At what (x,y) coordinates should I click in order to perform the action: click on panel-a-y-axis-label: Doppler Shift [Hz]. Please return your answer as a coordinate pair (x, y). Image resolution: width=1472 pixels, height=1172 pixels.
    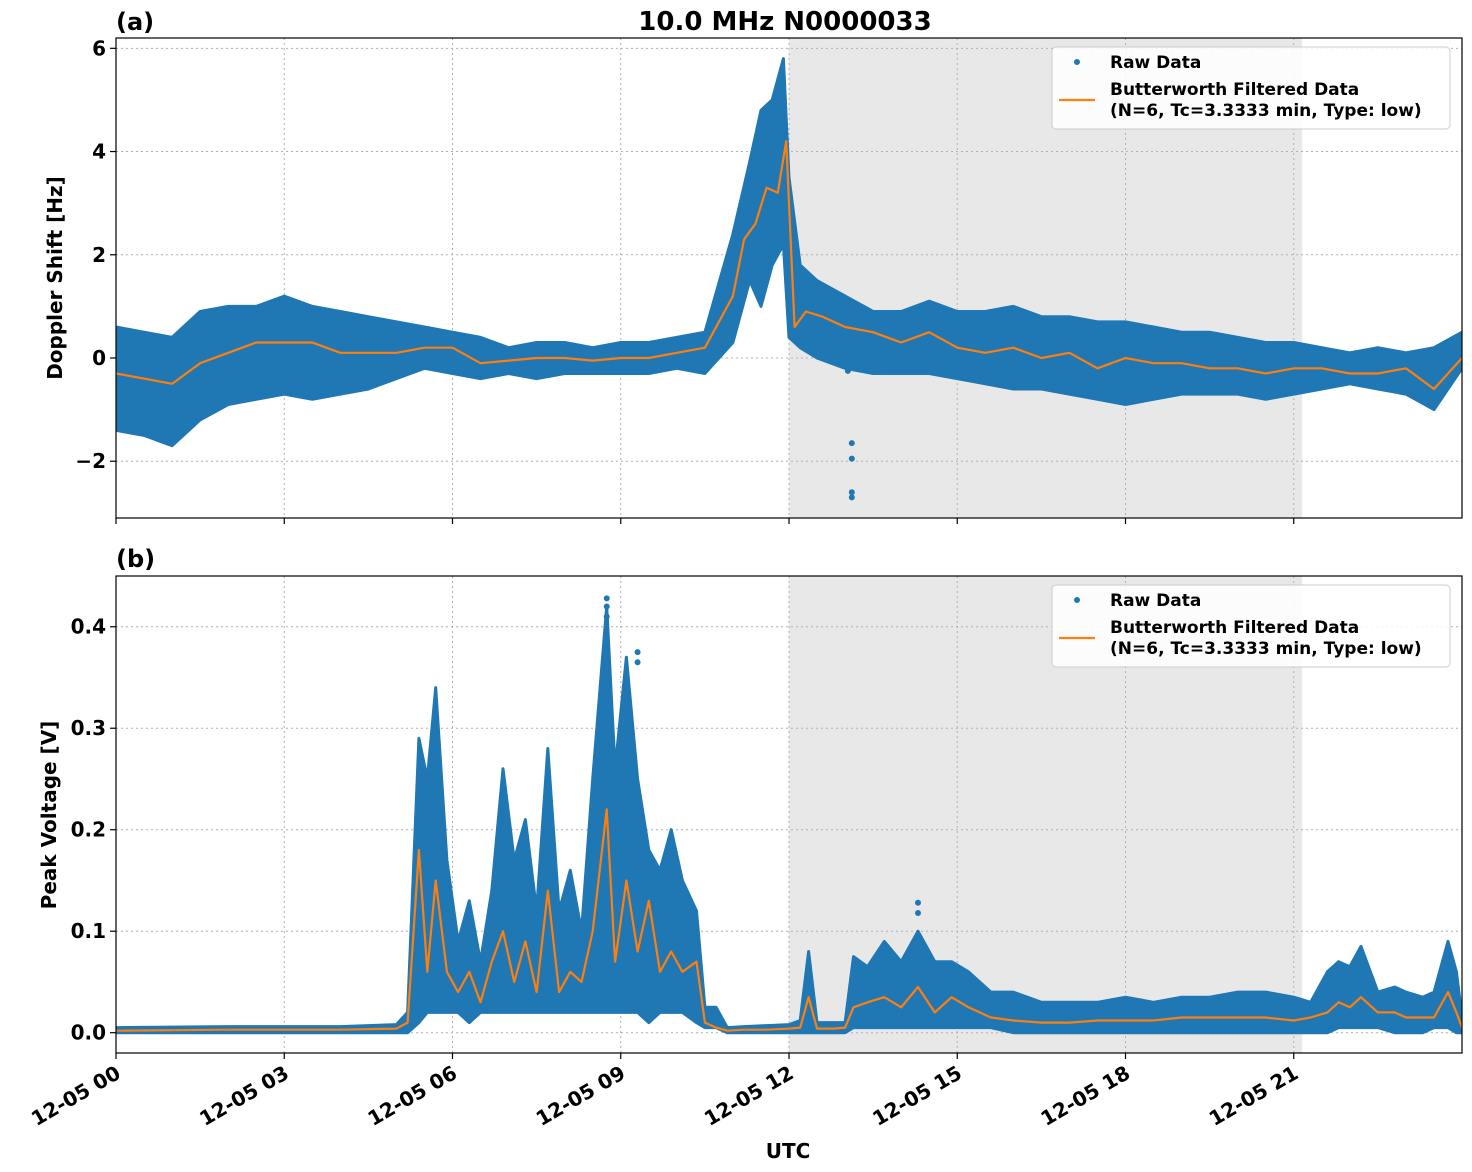
    Looking at the image, I should click on (55, 278).